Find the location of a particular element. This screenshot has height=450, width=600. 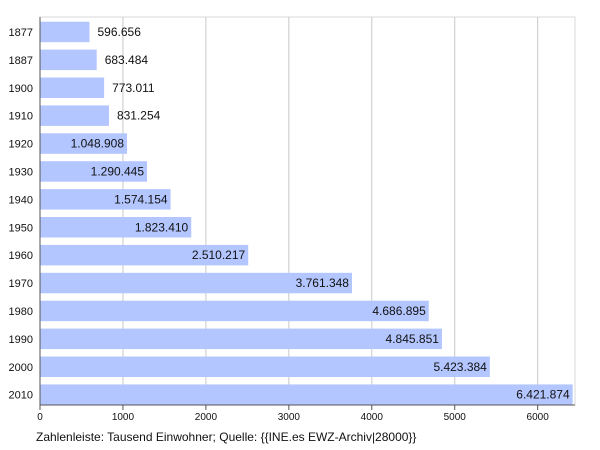

value-label-1900: 773.011 is located at coordinates (133, 88).